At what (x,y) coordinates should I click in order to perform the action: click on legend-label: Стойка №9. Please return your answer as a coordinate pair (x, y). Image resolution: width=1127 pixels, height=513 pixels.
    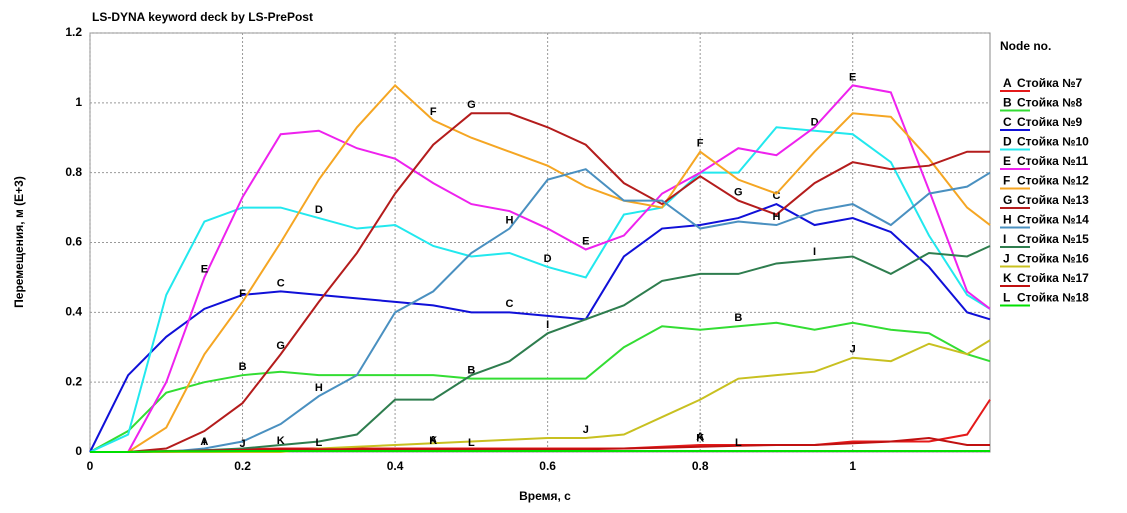
    Looking at the image, I should click on (1049, 122).